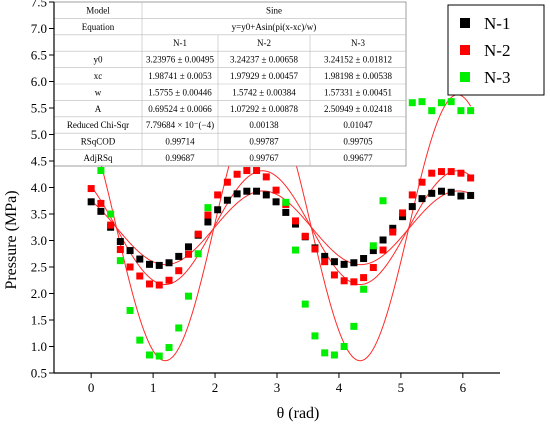  Describe the element at coordinates (358, 125) in the screenshot. I see `fit-table-cell: 0.01047` at that location.